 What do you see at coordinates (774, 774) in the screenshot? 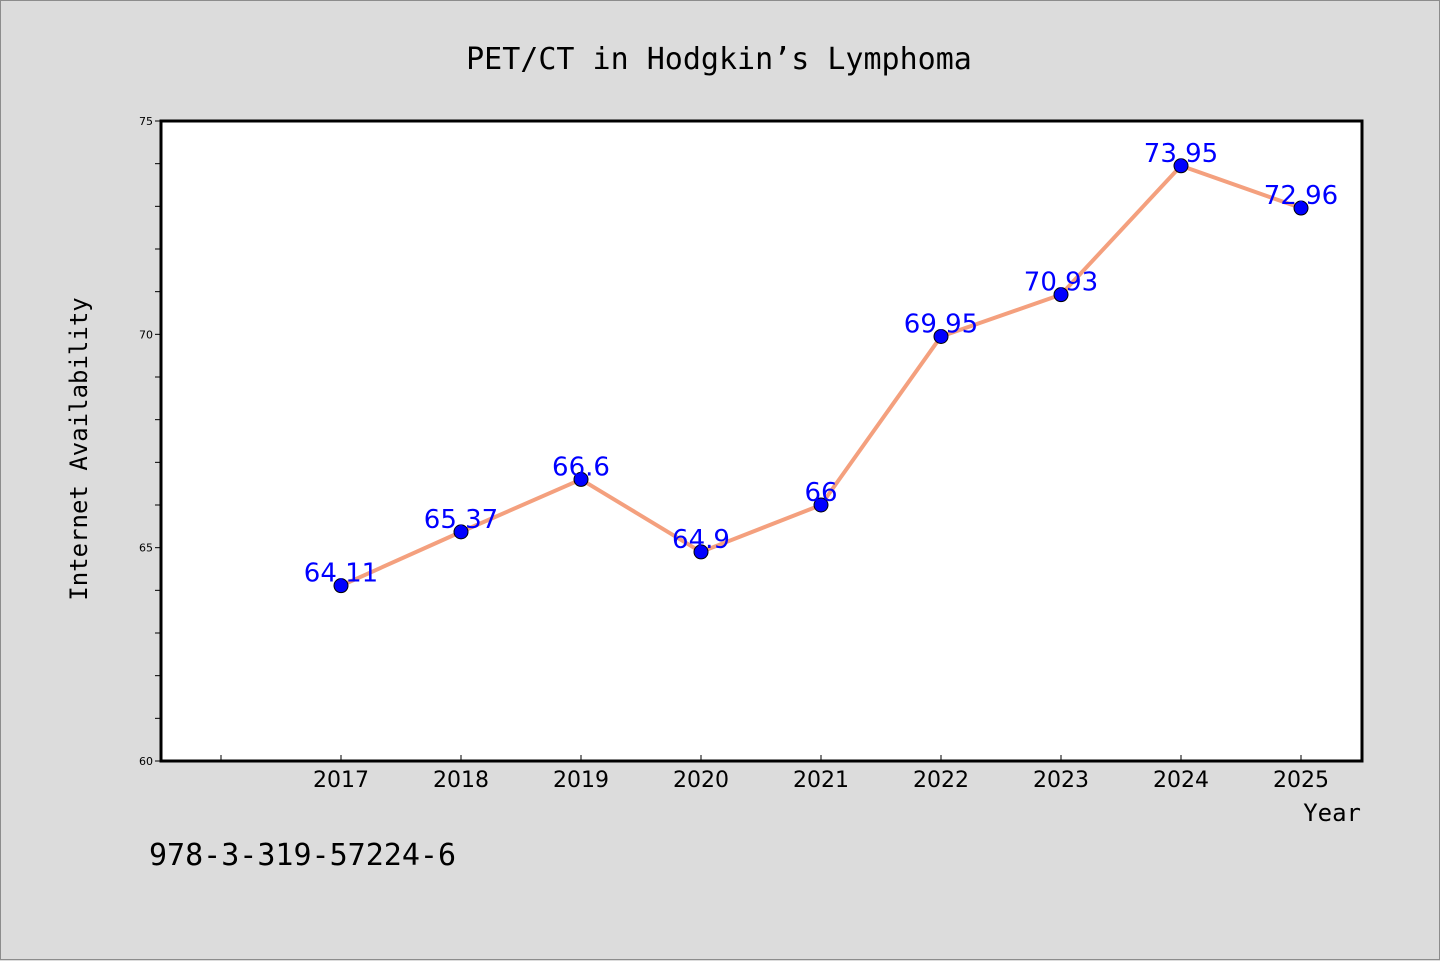
I see `x-axis: 2017 2018 2019 2020 2021 2022 2023 2024 2025` at bounding box center [774, 774].